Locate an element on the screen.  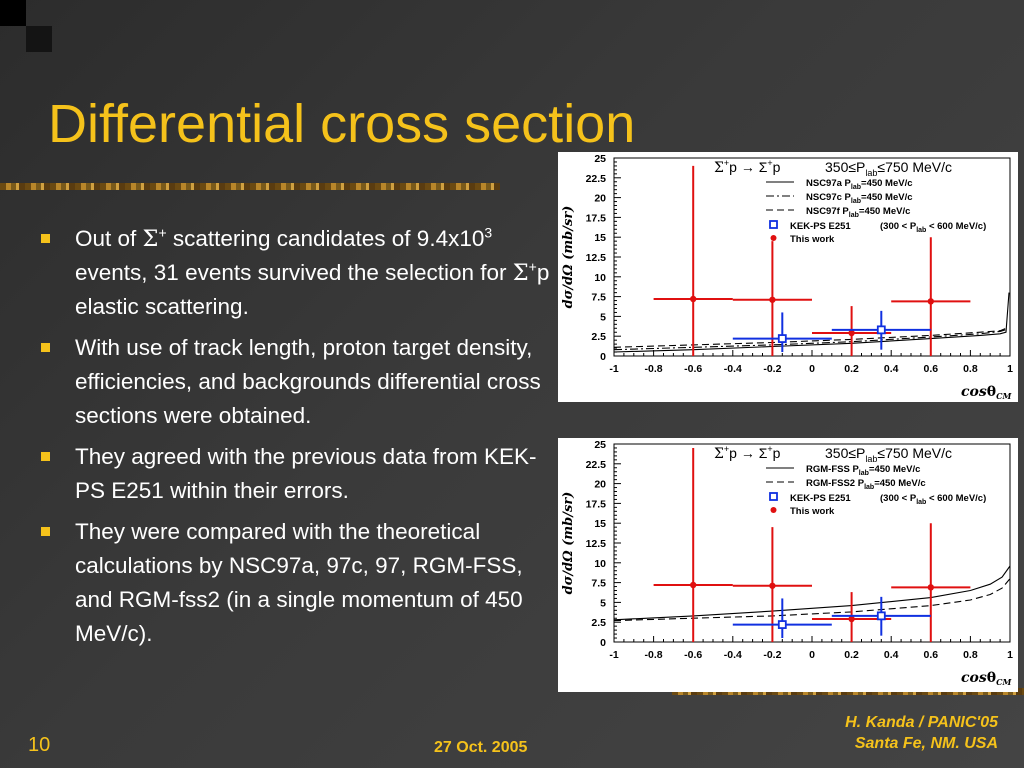
y-tick-label: 10 is located at coordinates (600, 278).